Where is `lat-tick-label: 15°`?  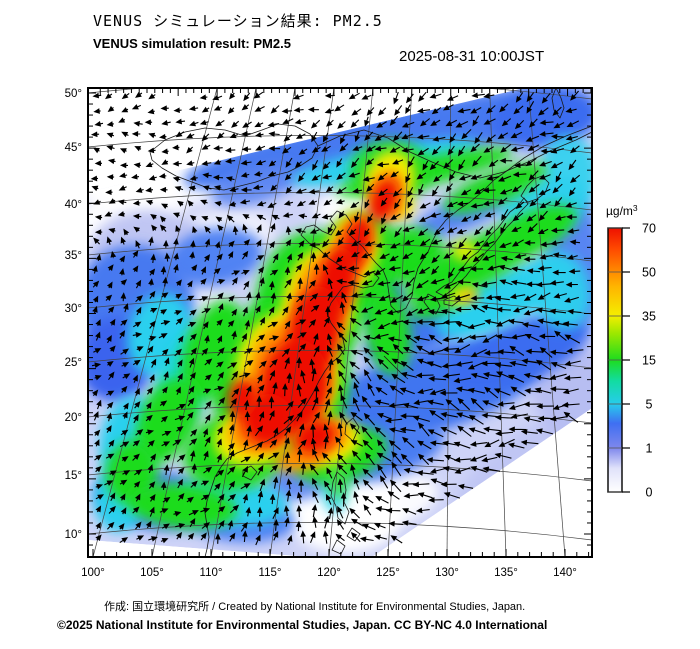
lat-tick-label: 15° is located at coordinates (73, 476).